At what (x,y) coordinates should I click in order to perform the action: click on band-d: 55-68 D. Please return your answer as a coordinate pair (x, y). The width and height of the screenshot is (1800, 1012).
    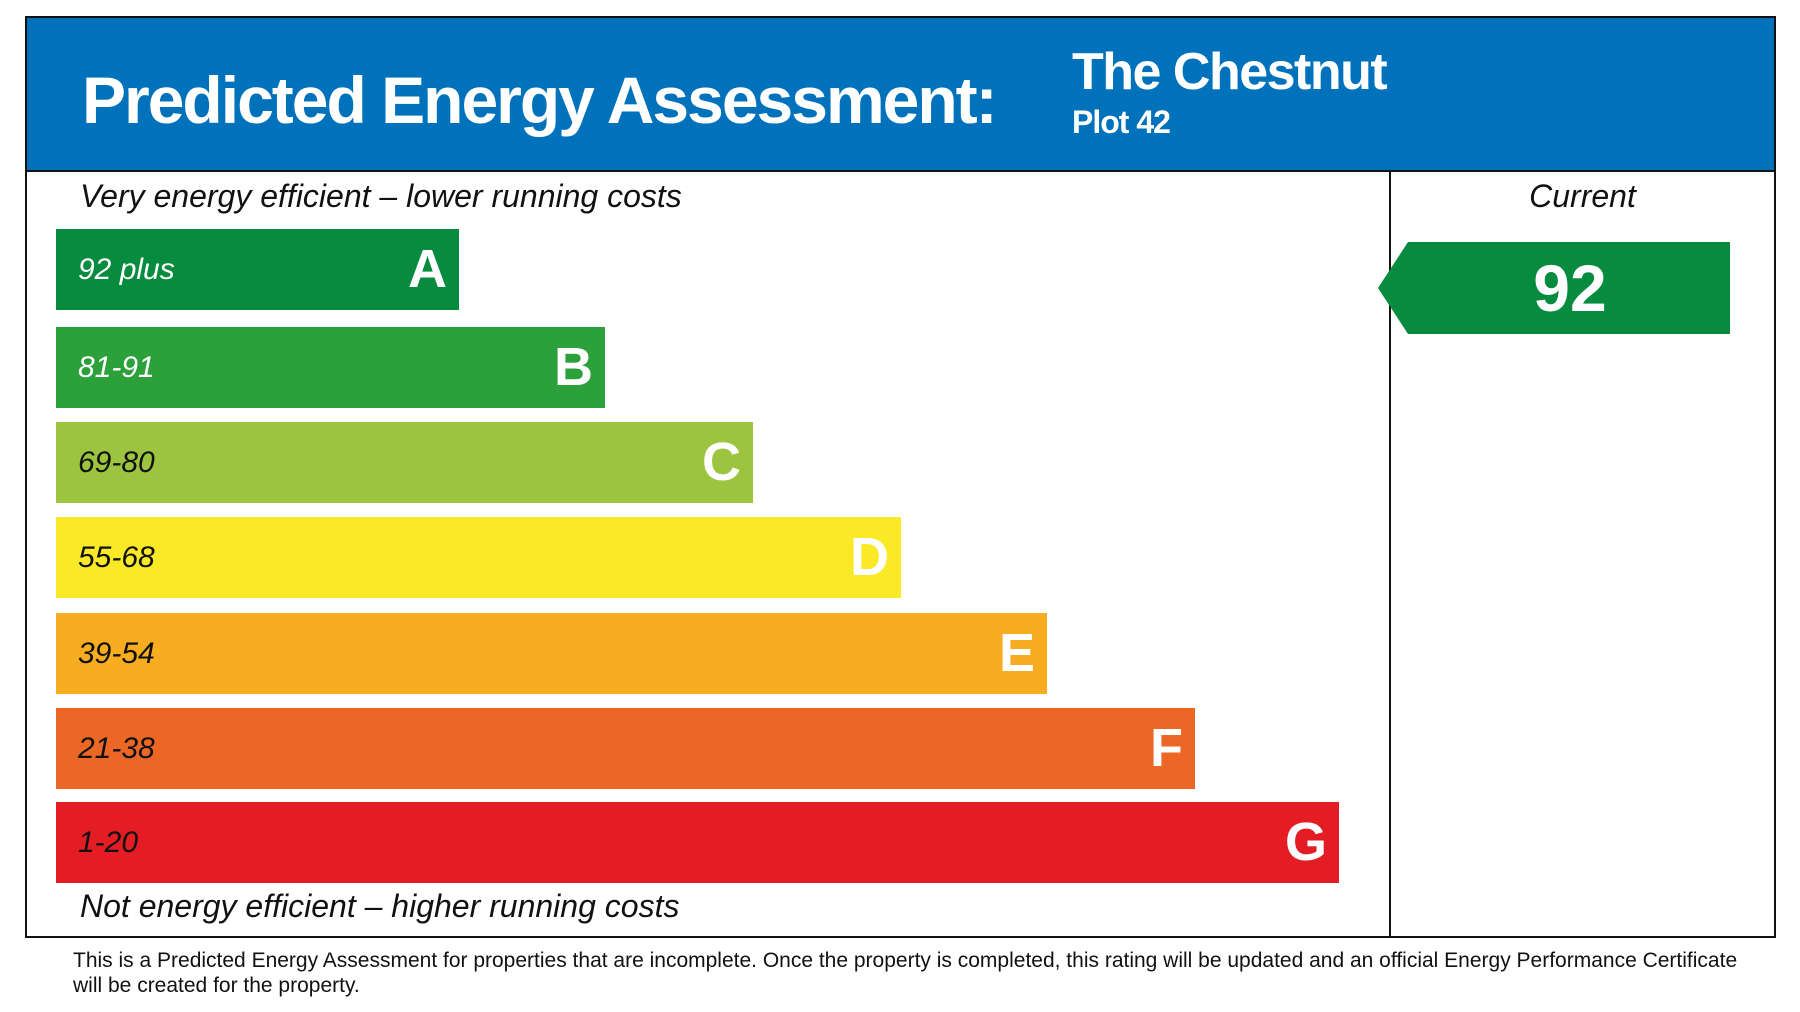
    Looking at the image, I should click on (478, 557).